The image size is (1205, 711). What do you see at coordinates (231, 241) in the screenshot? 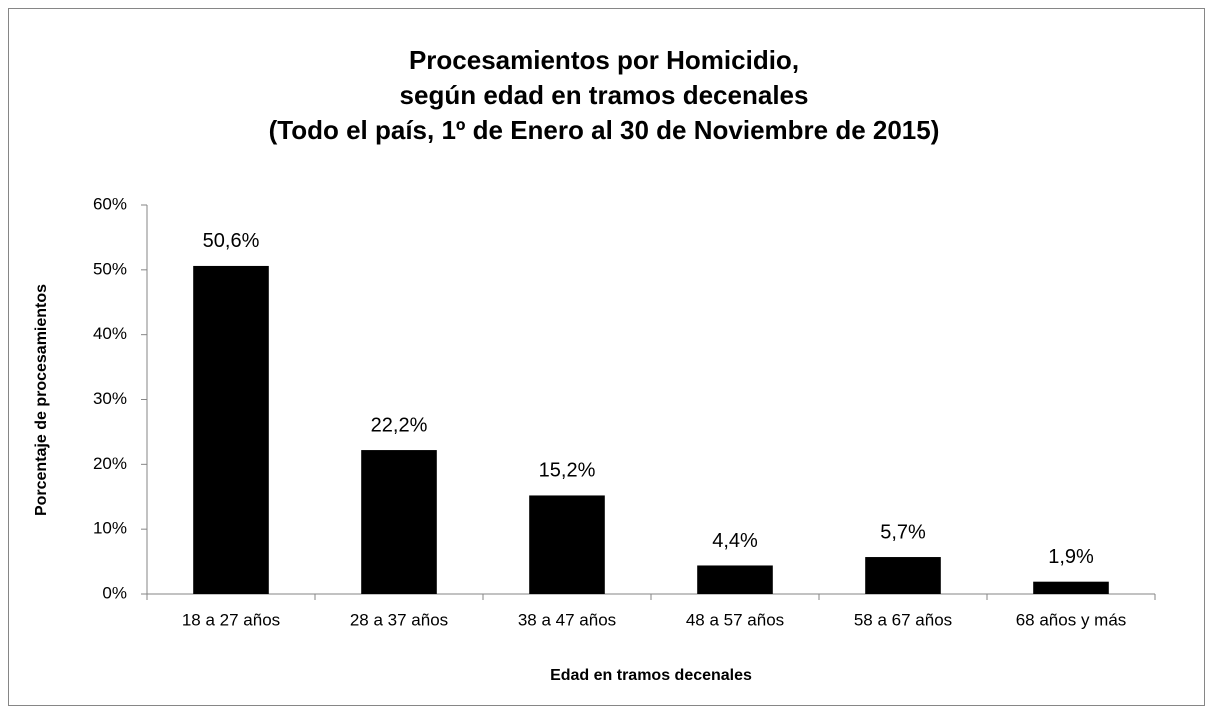
I see `data-label: 50,6%` at bounding box center [231, 241].